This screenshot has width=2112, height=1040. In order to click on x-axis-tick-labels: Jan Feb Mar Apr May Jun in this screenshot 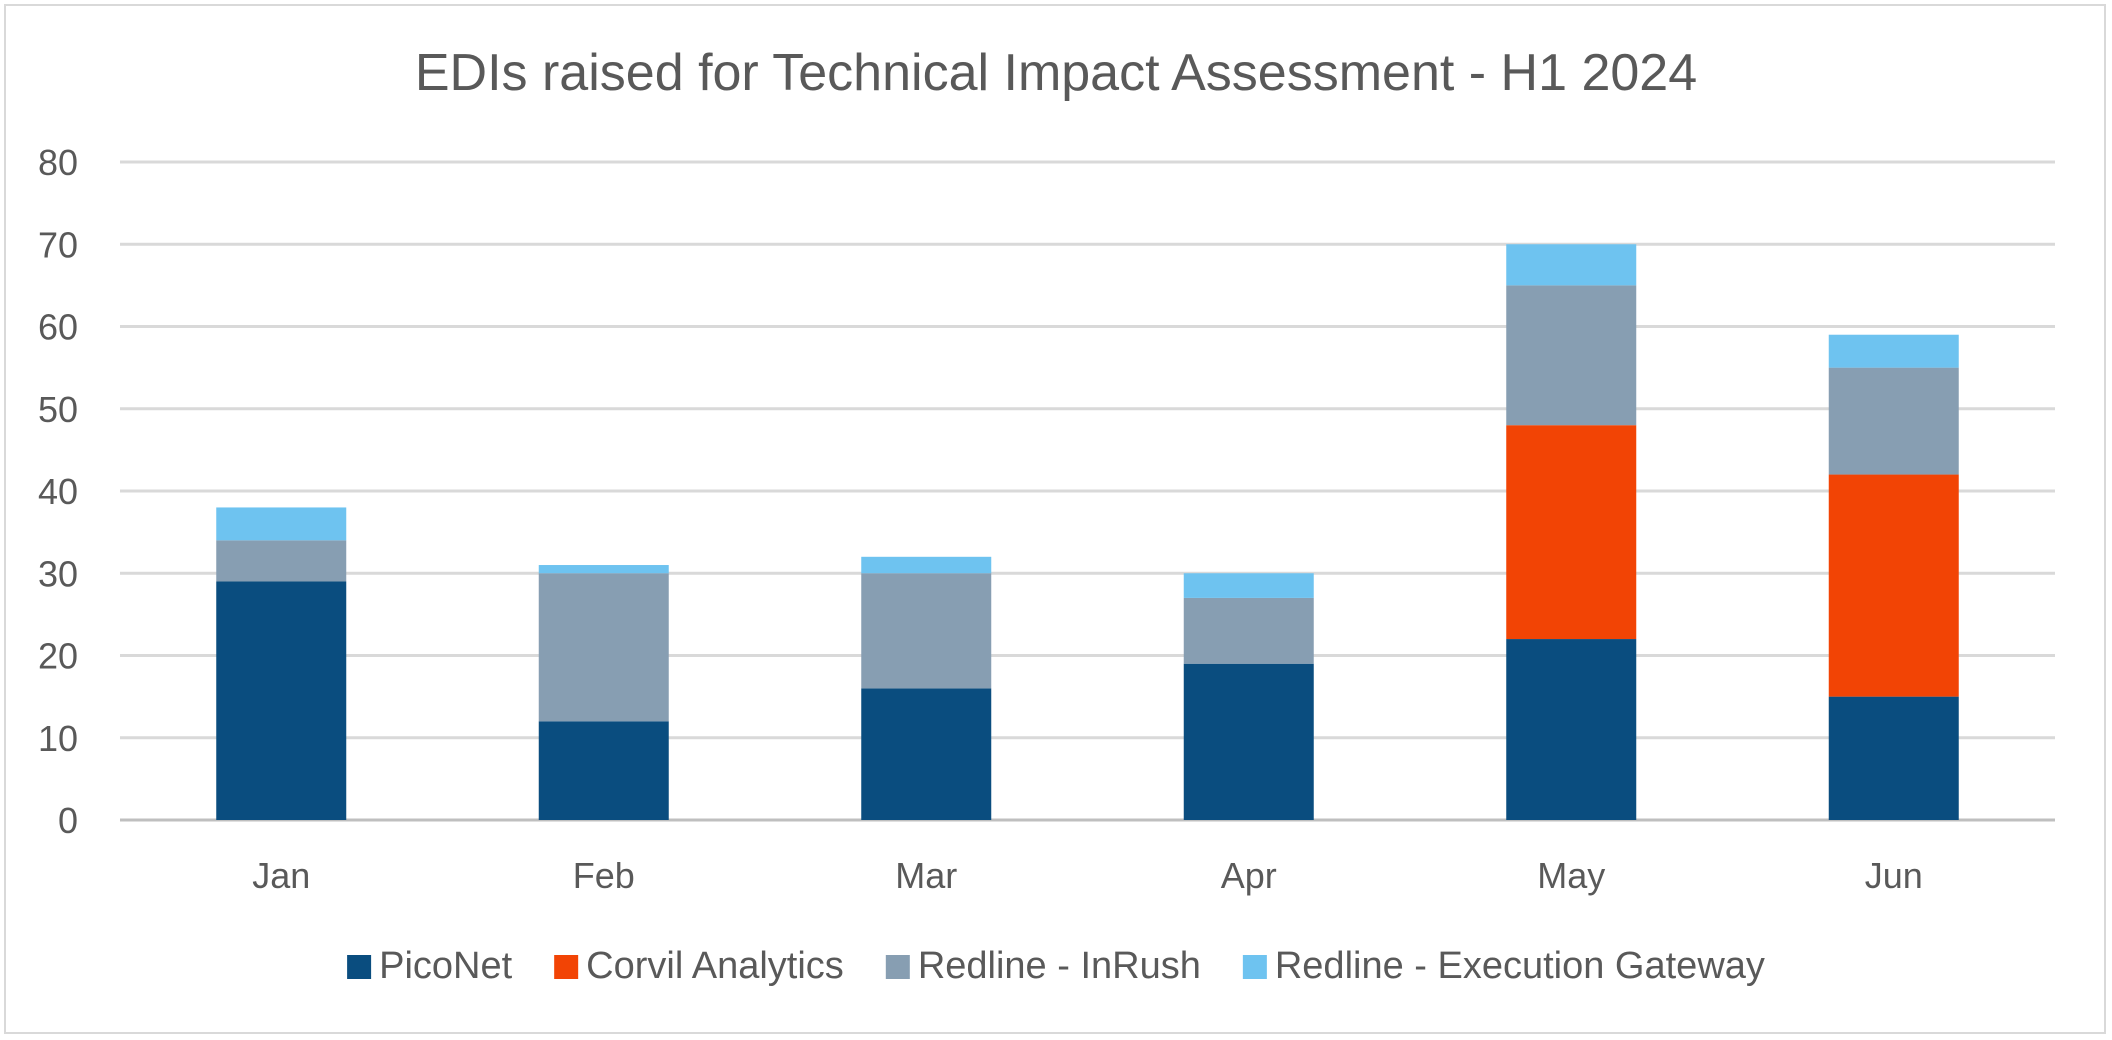, I will do `click(1087, 875)`.